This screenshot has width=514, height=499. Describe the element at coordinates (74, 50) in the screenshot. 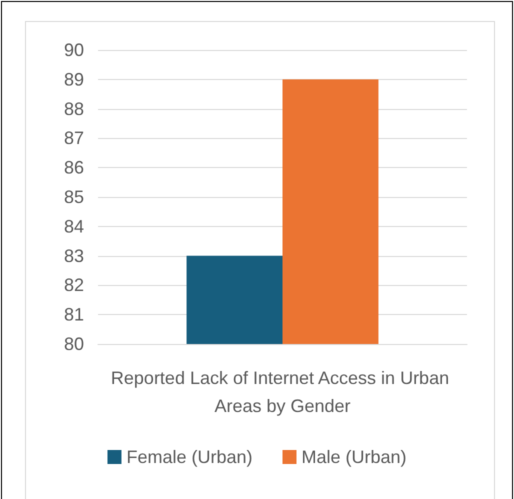

I see `y-tick-label: 90` at that location.